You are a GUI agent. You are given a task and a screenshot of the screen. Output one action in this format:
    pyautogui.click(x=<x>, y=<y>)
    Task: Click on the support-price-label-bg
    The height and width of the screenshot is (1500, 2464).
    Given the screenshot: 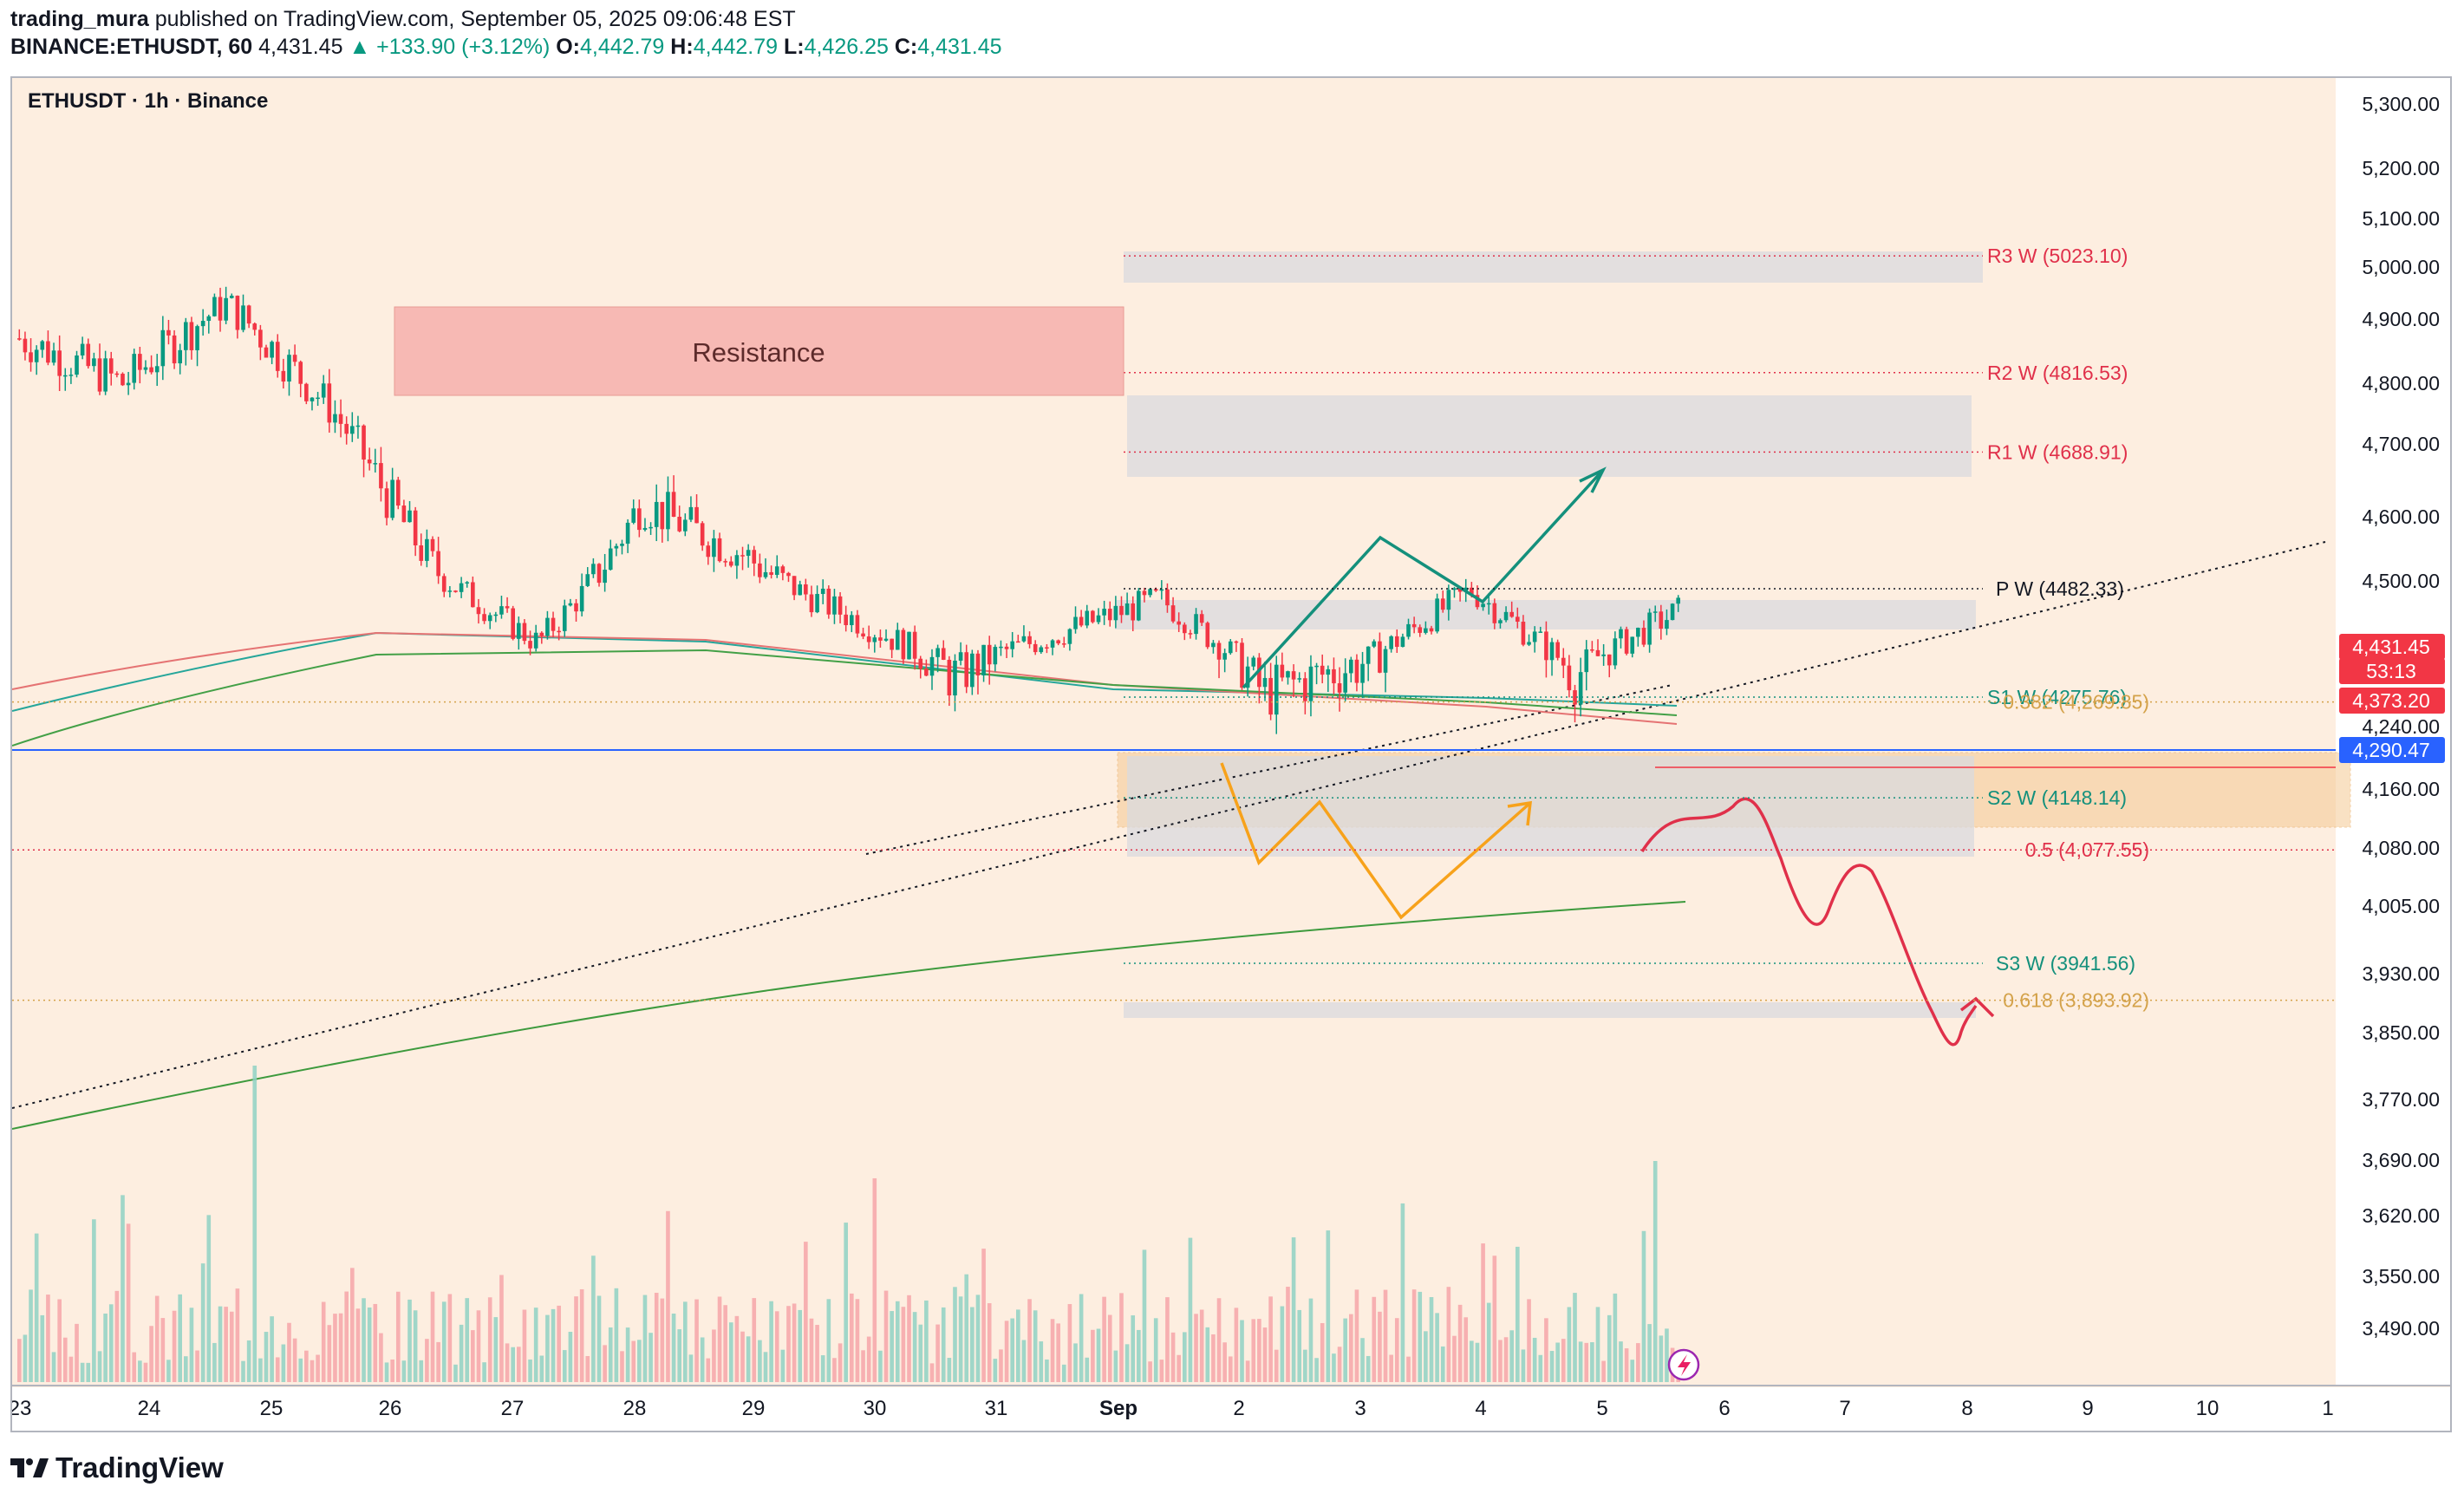 What is the action you would take?
    pyautogui.click(x=2392, y=750)
    